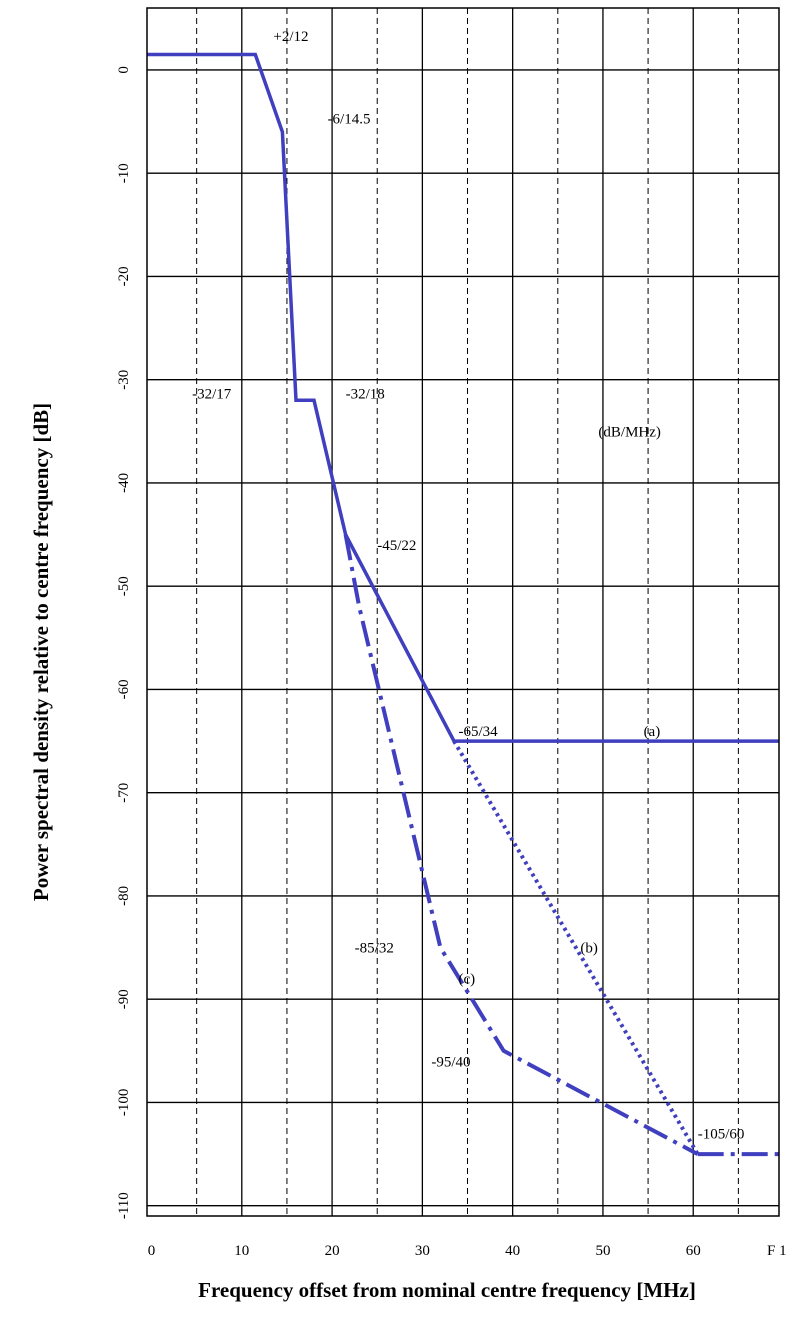  Describe the element at coordinates (602, 1251) in the screenshot. I see `x-tick-label-5: 50` at that location.